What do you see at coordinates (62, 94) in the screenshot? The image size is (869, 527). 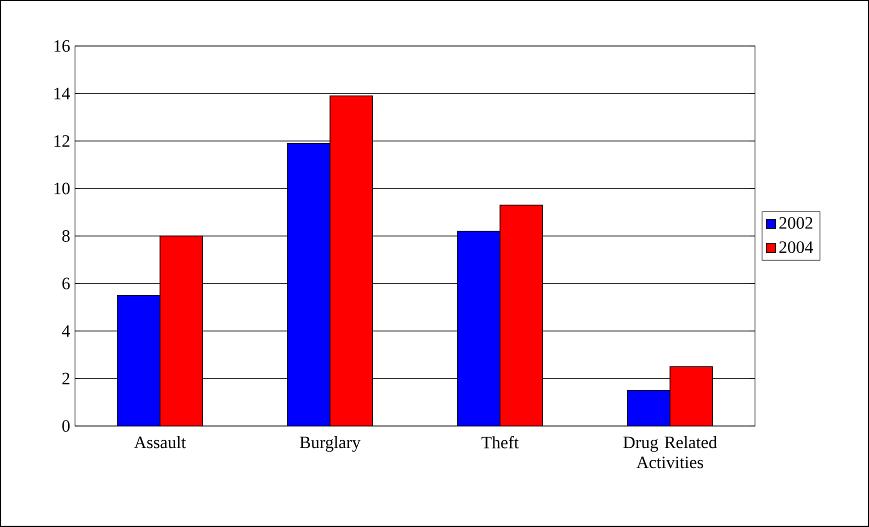 I see `y-tick-label: 14` at bounding box center [62, 94].